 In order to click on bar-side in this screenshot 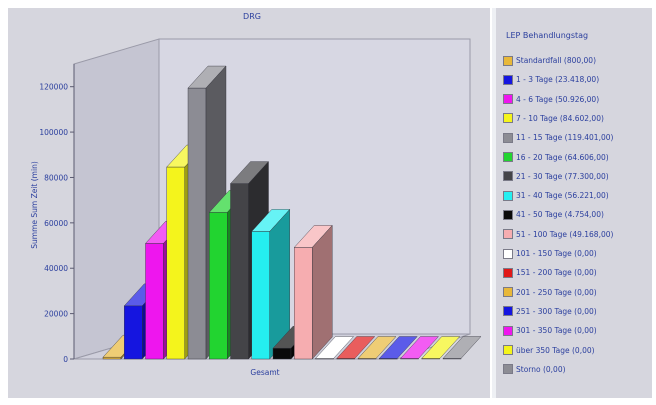, I will do `click(322, 292)`.